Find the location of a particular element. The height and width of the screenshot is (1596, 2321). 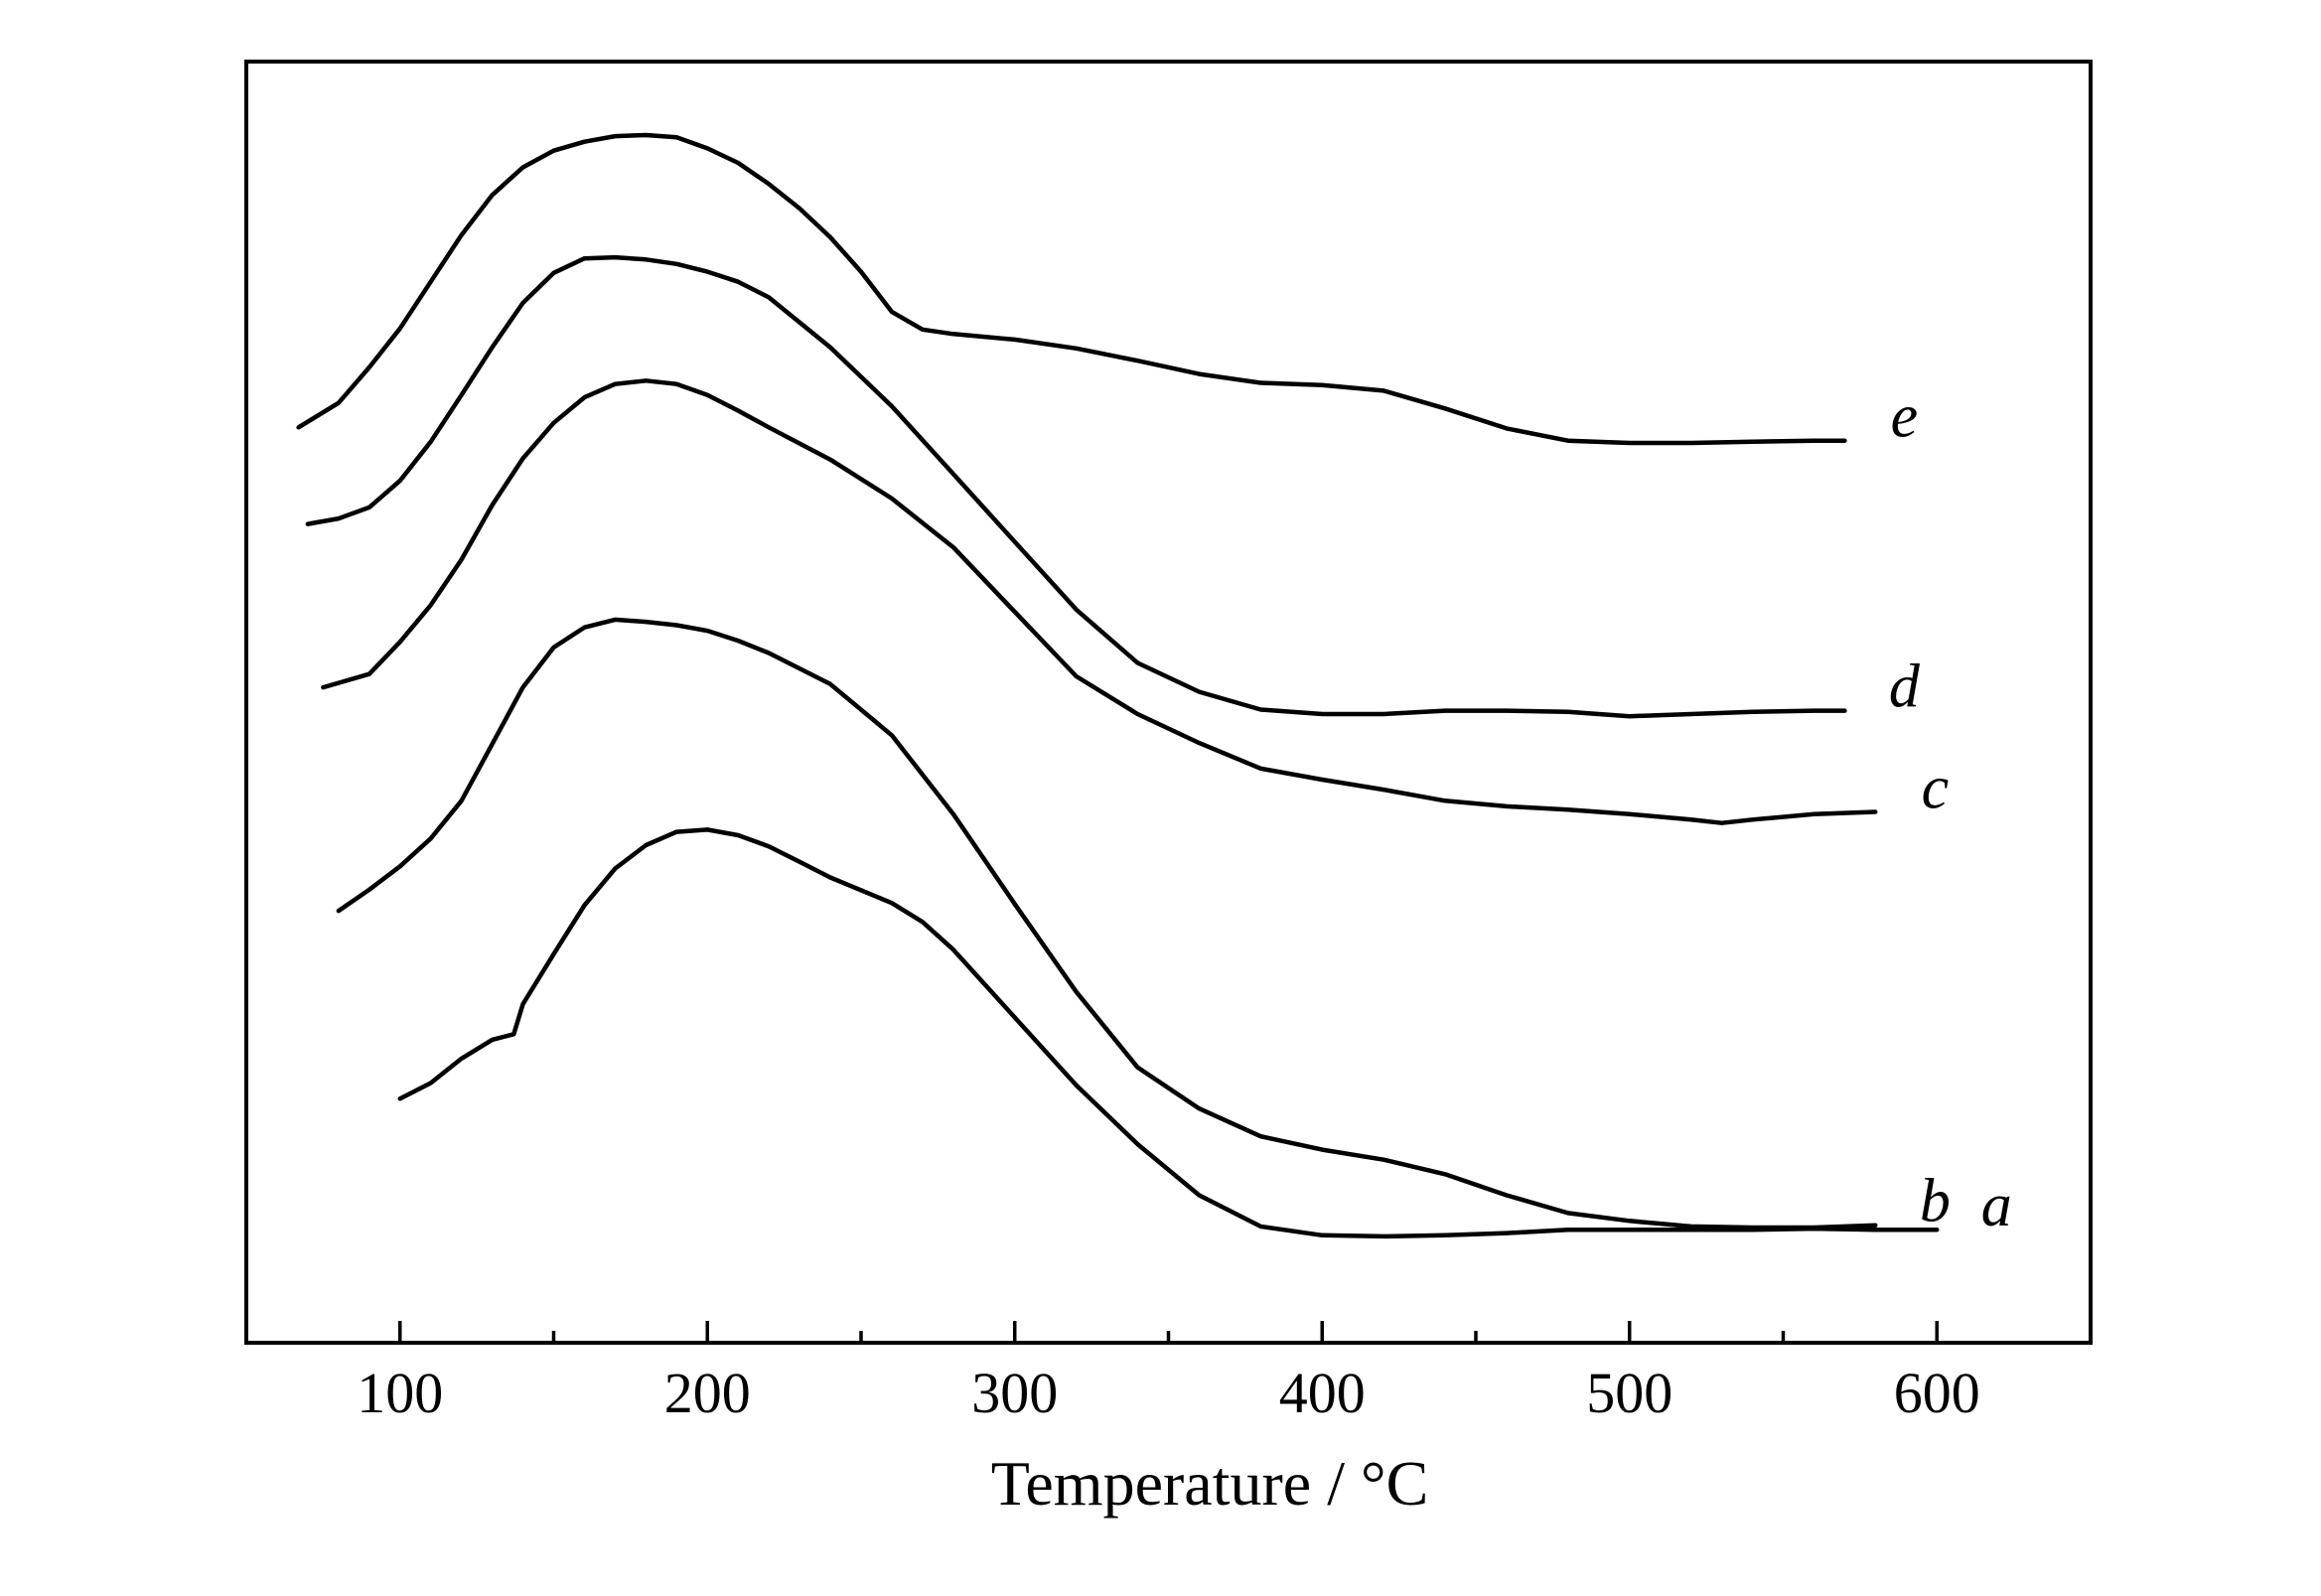

series-a-label: a is located at coordinates (1996, 1205).